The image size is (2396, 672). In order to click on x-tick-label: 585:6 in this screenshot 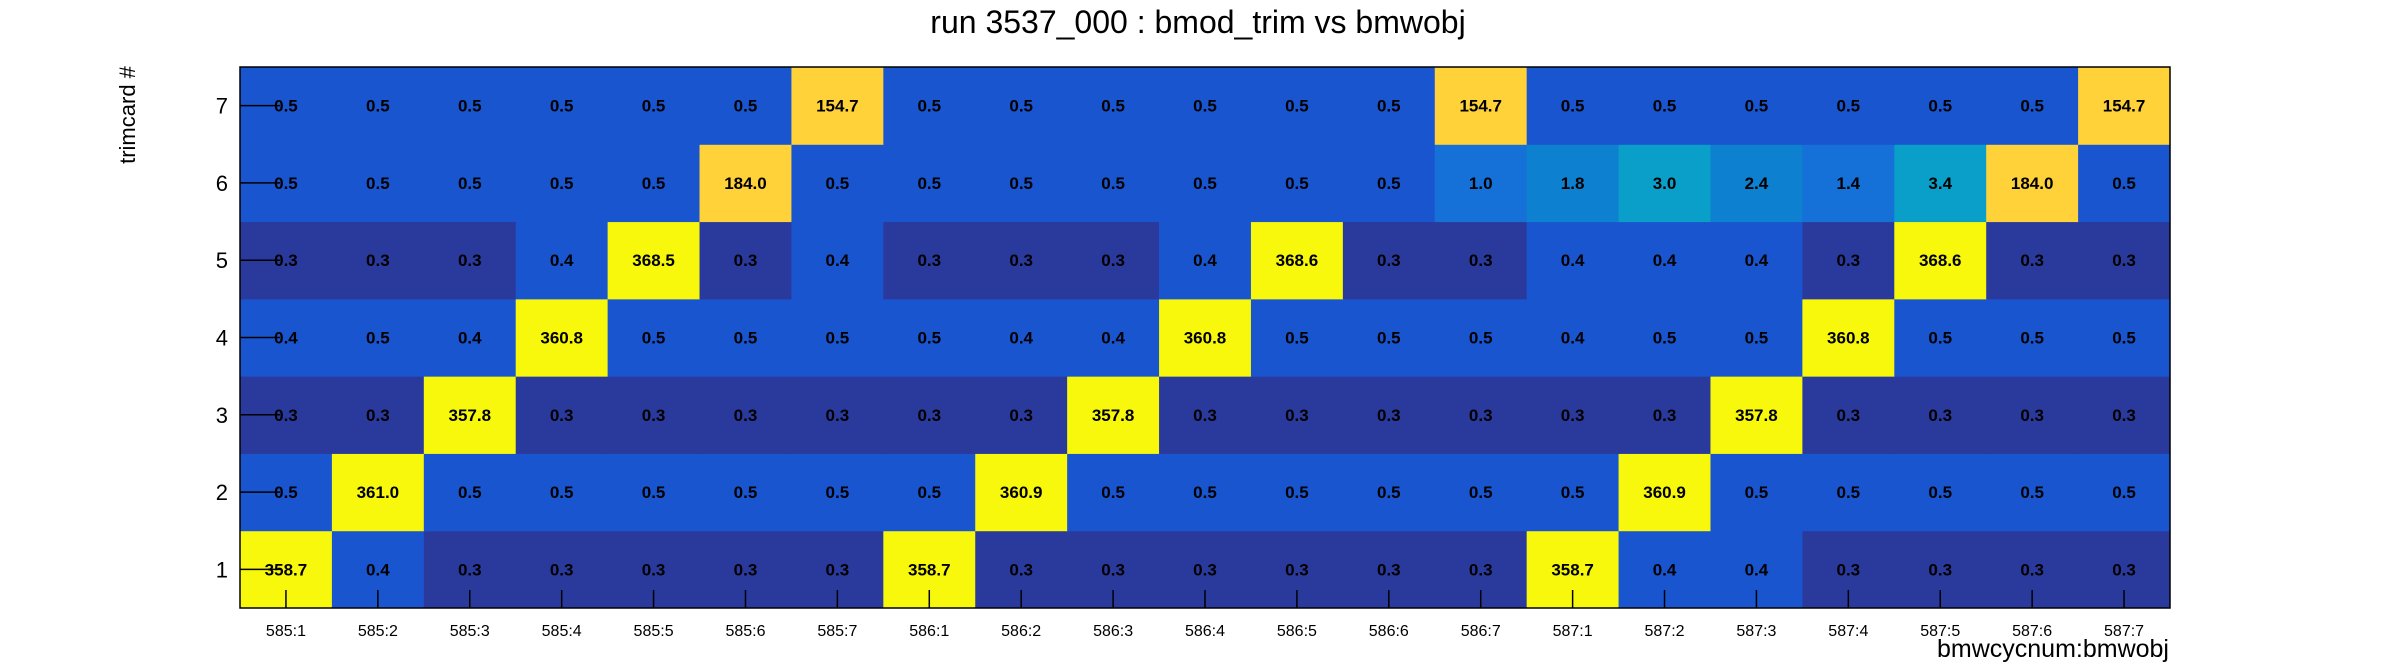, I will do `click(745, 631)`.